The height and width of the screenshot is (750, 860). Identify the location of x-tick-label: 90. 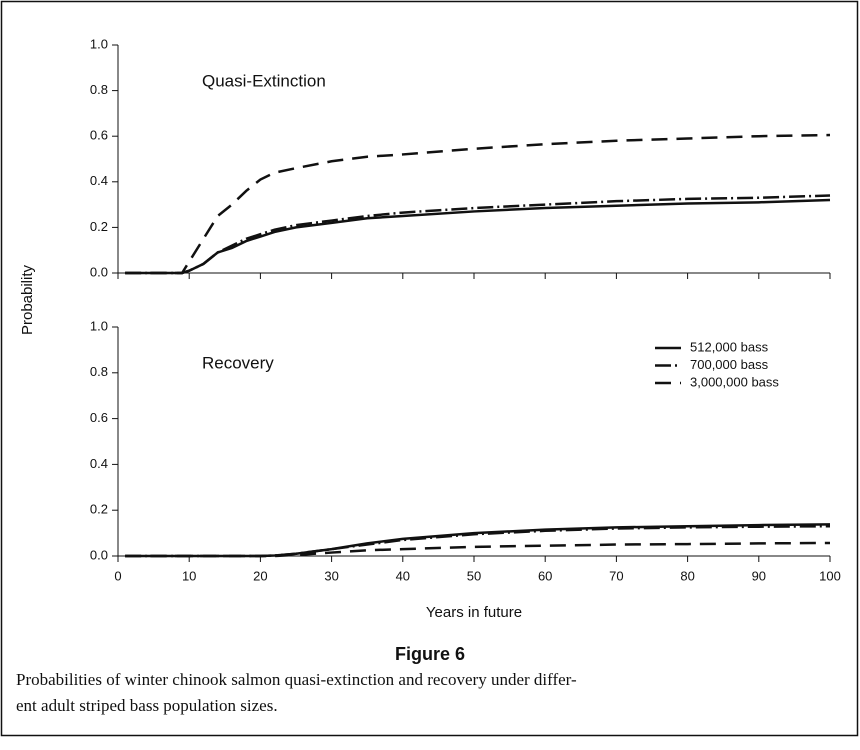
(759, 575).